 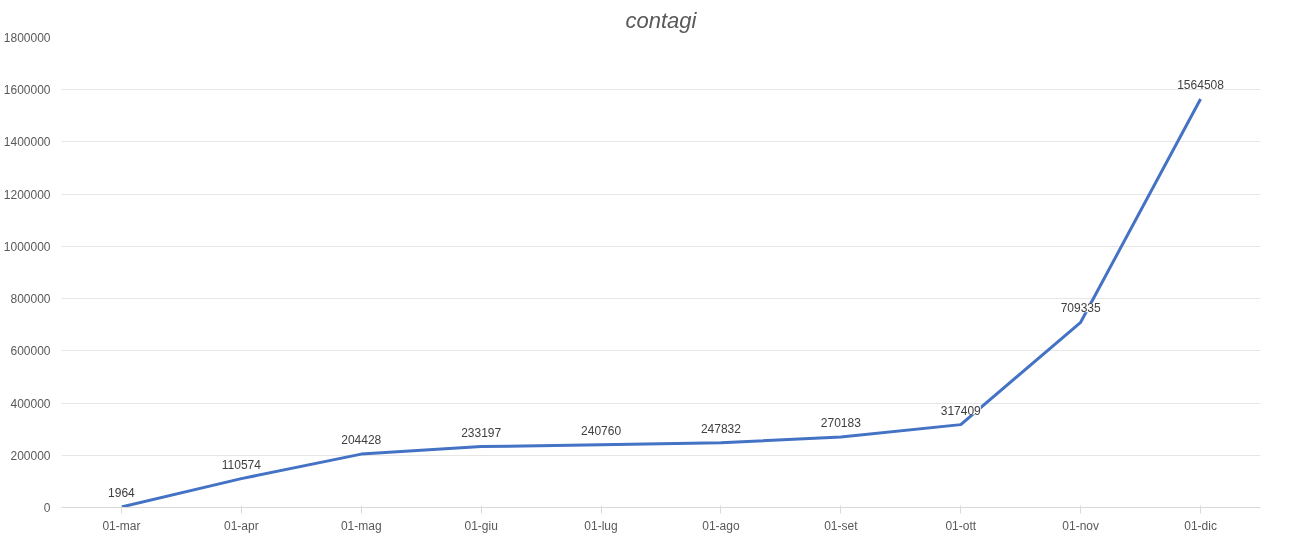 I want to click on data-label: 1964, so click(x=122, y=492).